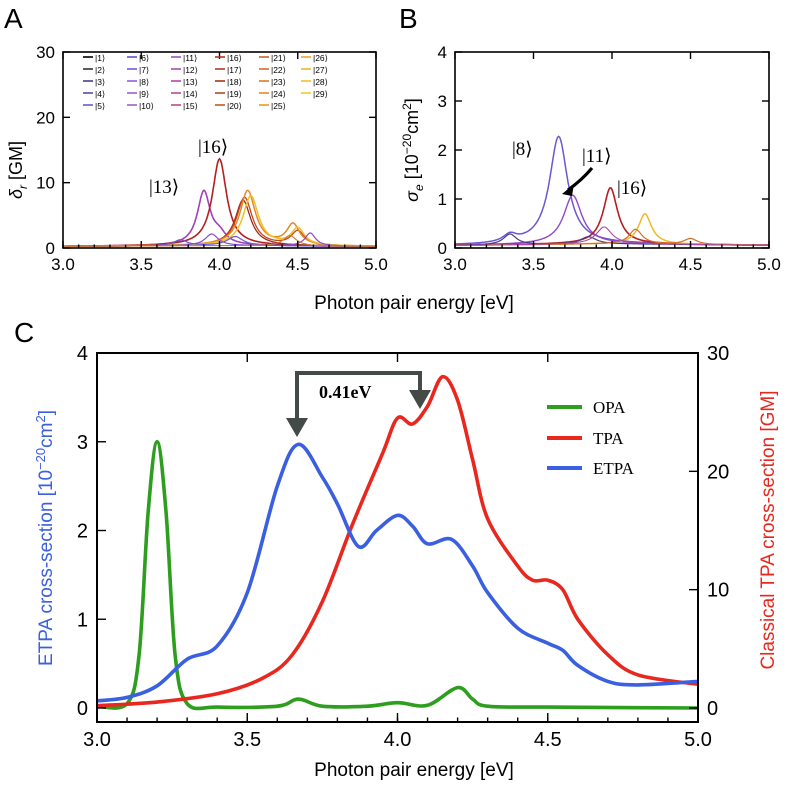  I want to click on panel-c-ytick-right-label: 0, so click(712, 709).